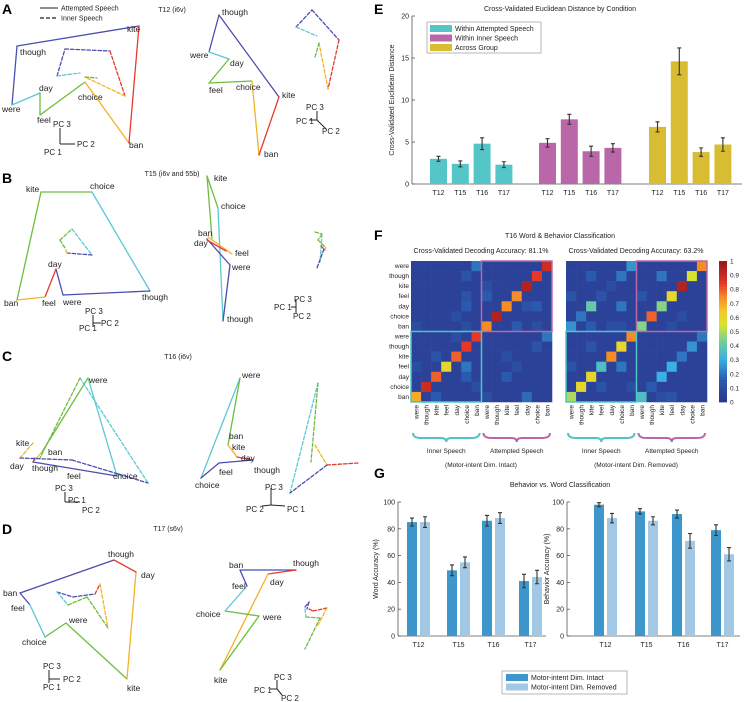 The height and width of the screenshot is (702, 750). I want to click on word-label: choice, so click(207, 485).